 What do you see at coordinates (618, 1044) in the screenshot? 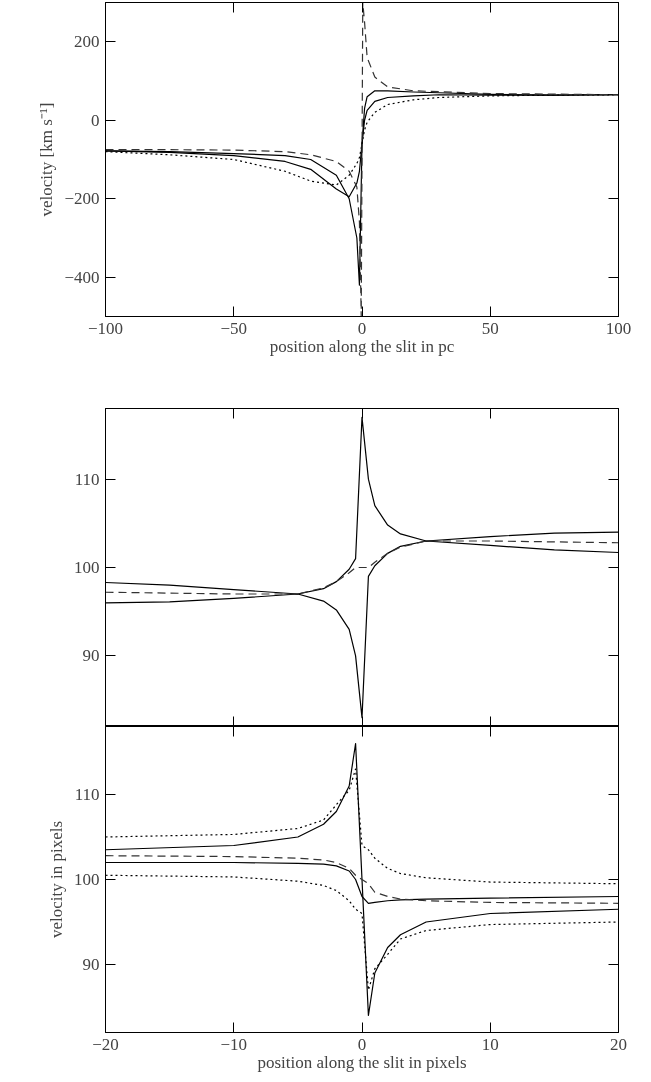
I see `x-tick-label: 20` at bounding box center [618, 1044].